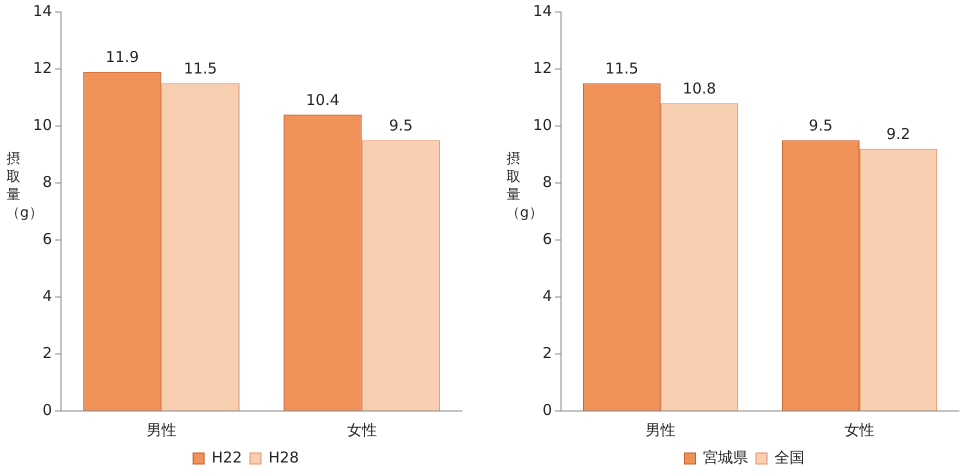 This screenshot has width=967, height=476. Describe the element at coordinates (699, 89) in the screenshot. I see `data-label: 10.8` at that location.